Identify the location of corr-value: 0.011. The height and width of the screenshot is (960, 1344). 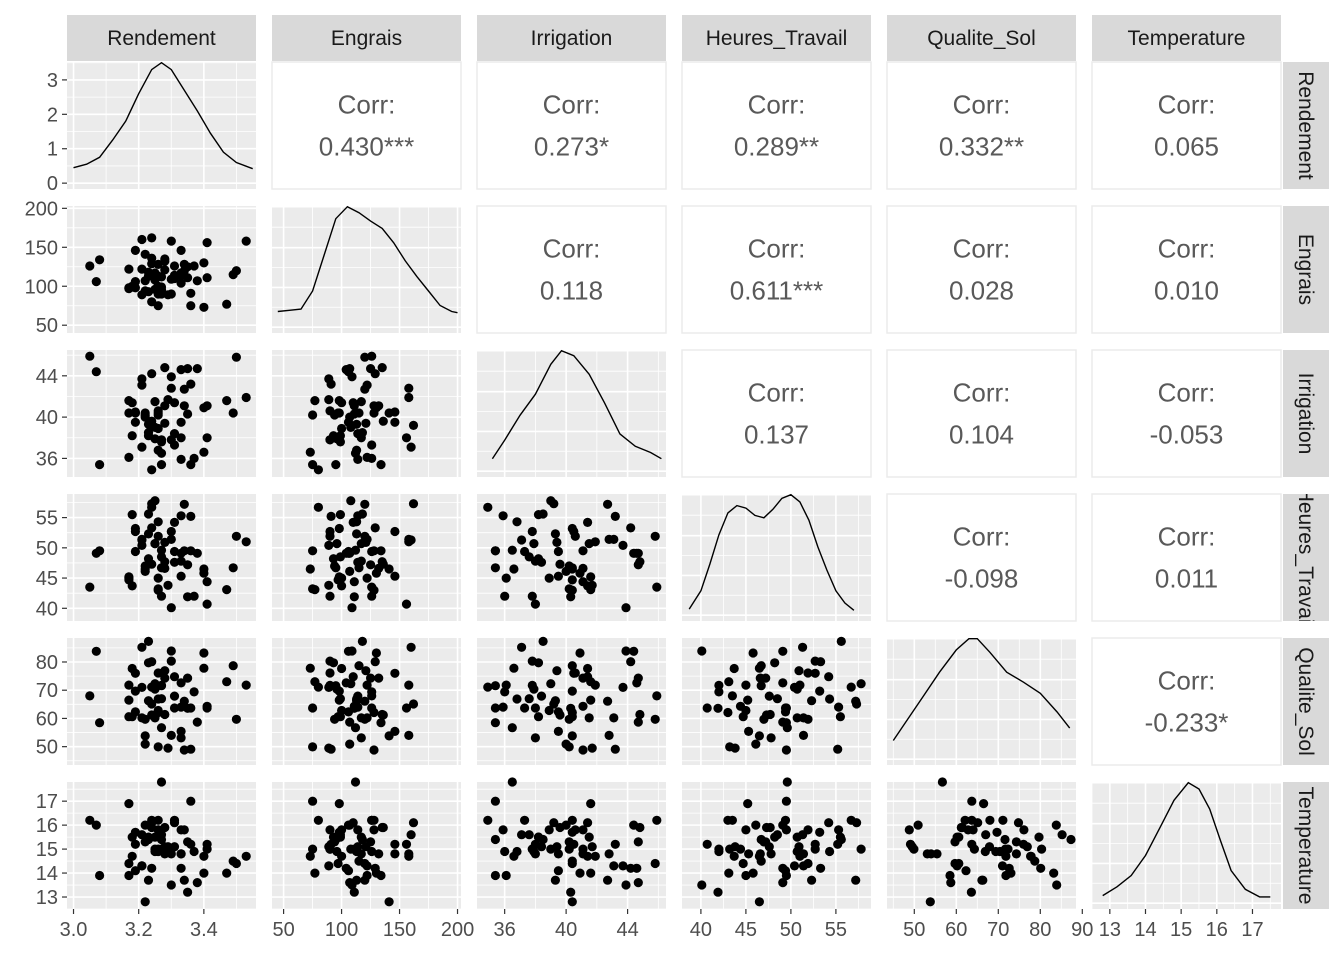
(1186, 579).